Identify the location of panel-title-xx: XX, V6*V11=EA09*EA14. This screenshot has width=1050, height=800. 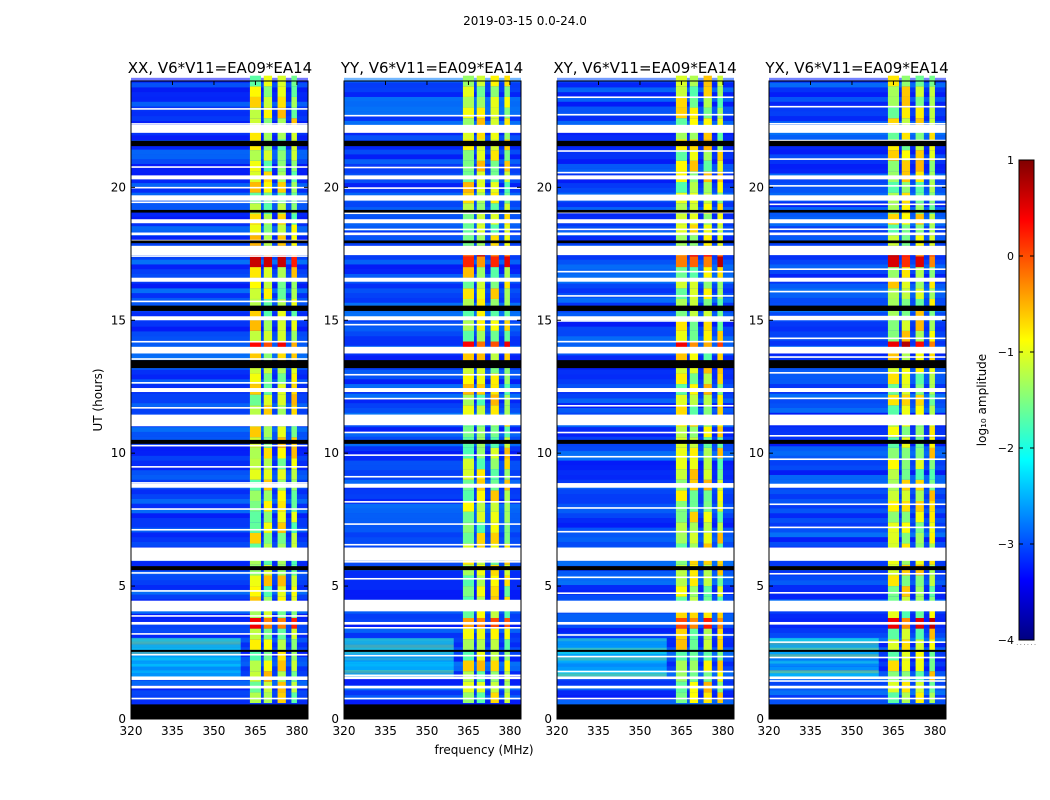
(220, 68).